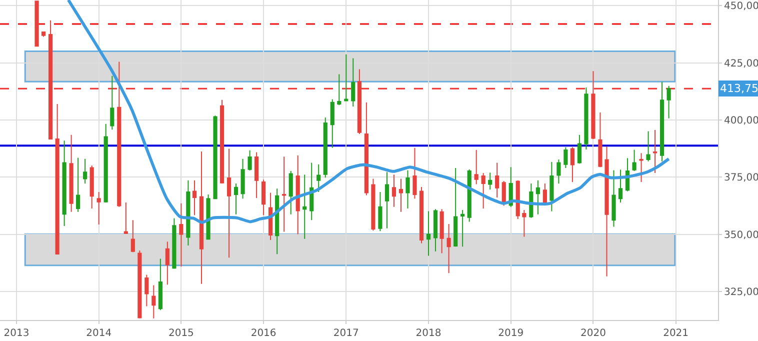 This screenshot has width=758, height=341. Describe the element at coordinates (593, 333) in the screenshot. I see `x-tick-label: 2020` at that location.